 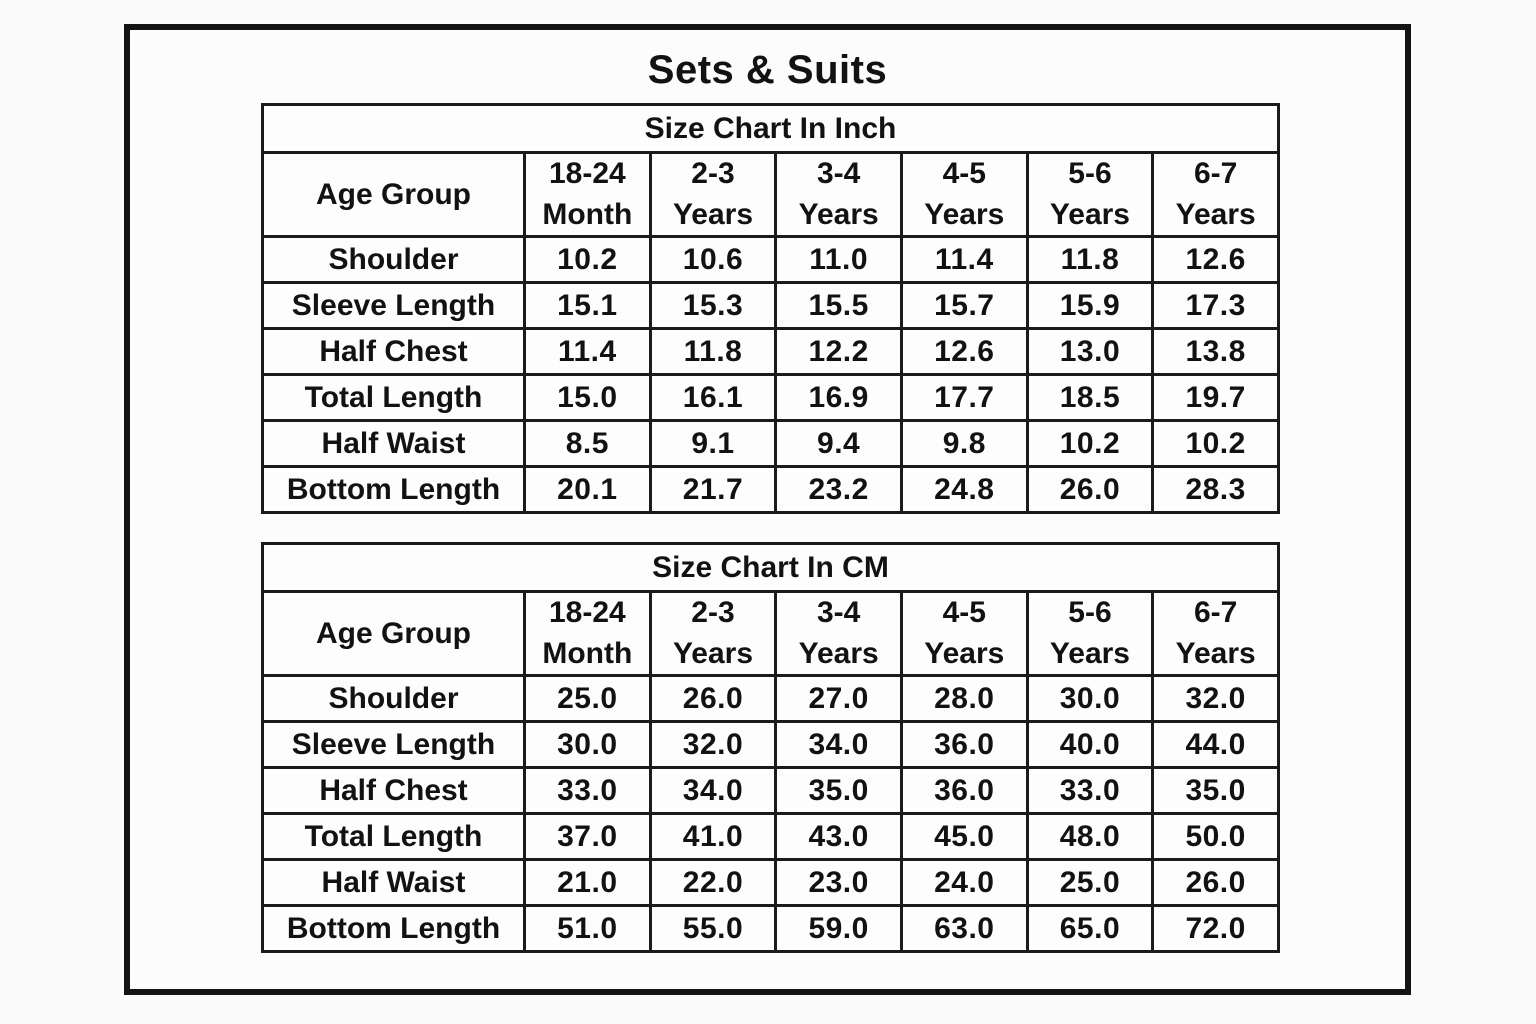 I want to click on measurement-value: 21.7, so click(x=713, y=489).